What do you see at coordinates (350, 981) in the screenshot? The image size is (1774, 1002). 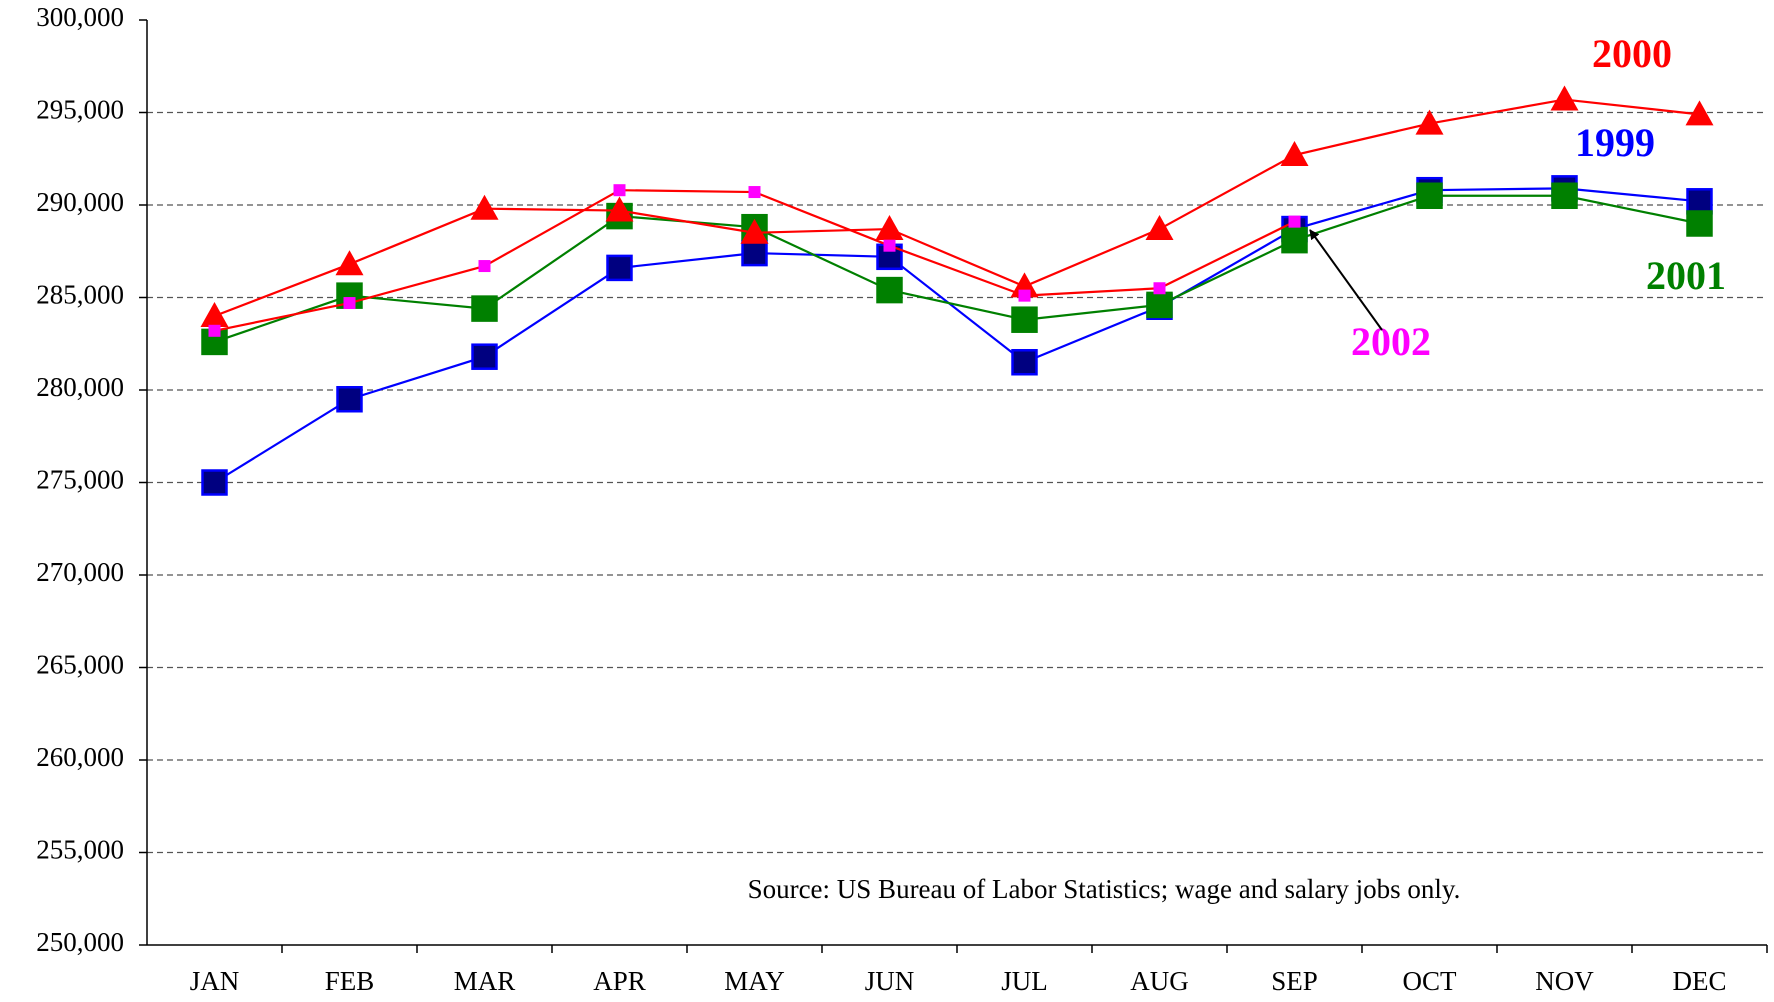 I see `x-tick-label: FEB` at bounding box center [350, 981].